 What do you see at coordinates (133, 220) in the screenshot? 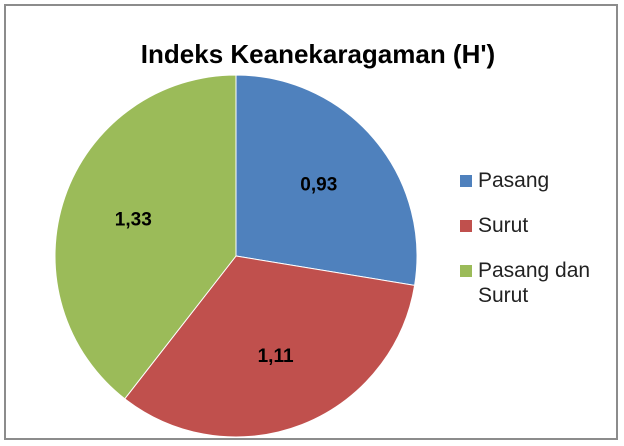
I see `data-label: 1,33` at bounding box center [133, 220].